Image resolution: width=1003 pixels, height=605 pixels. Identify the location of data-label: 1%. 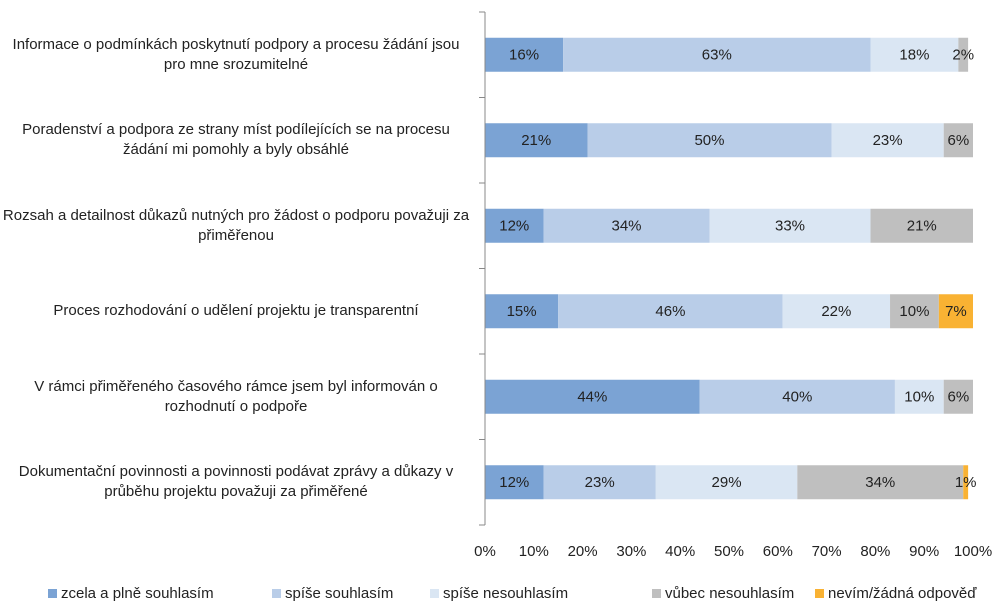
(966, 482).